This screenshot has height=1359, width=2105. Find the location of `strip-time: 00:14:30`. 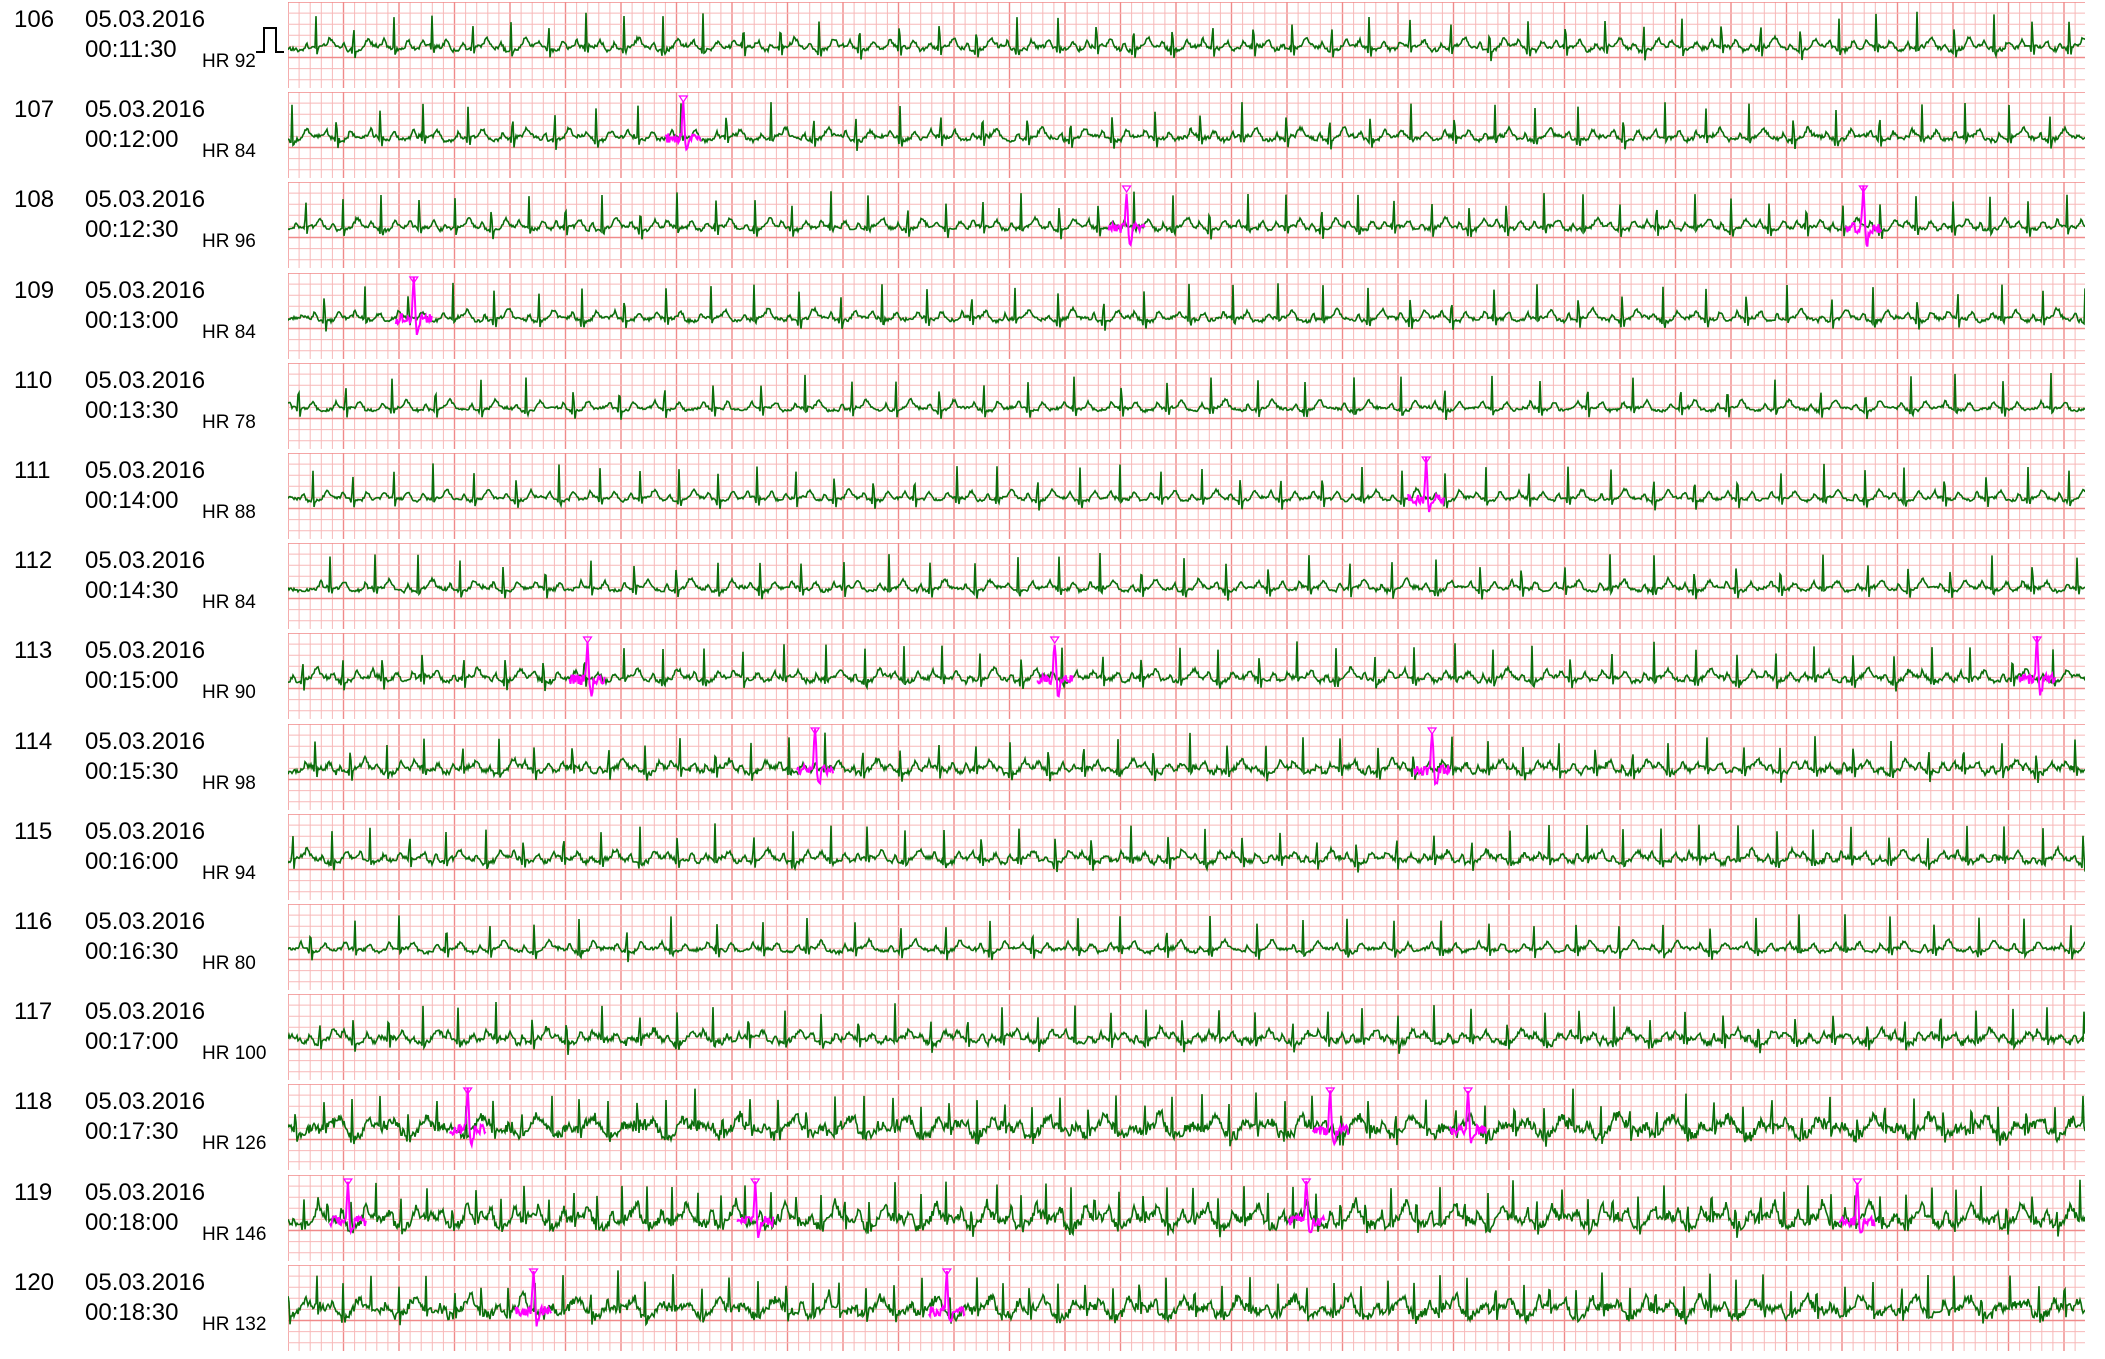

strip-time: 00:14:30 is located at coordinates (132, 591).